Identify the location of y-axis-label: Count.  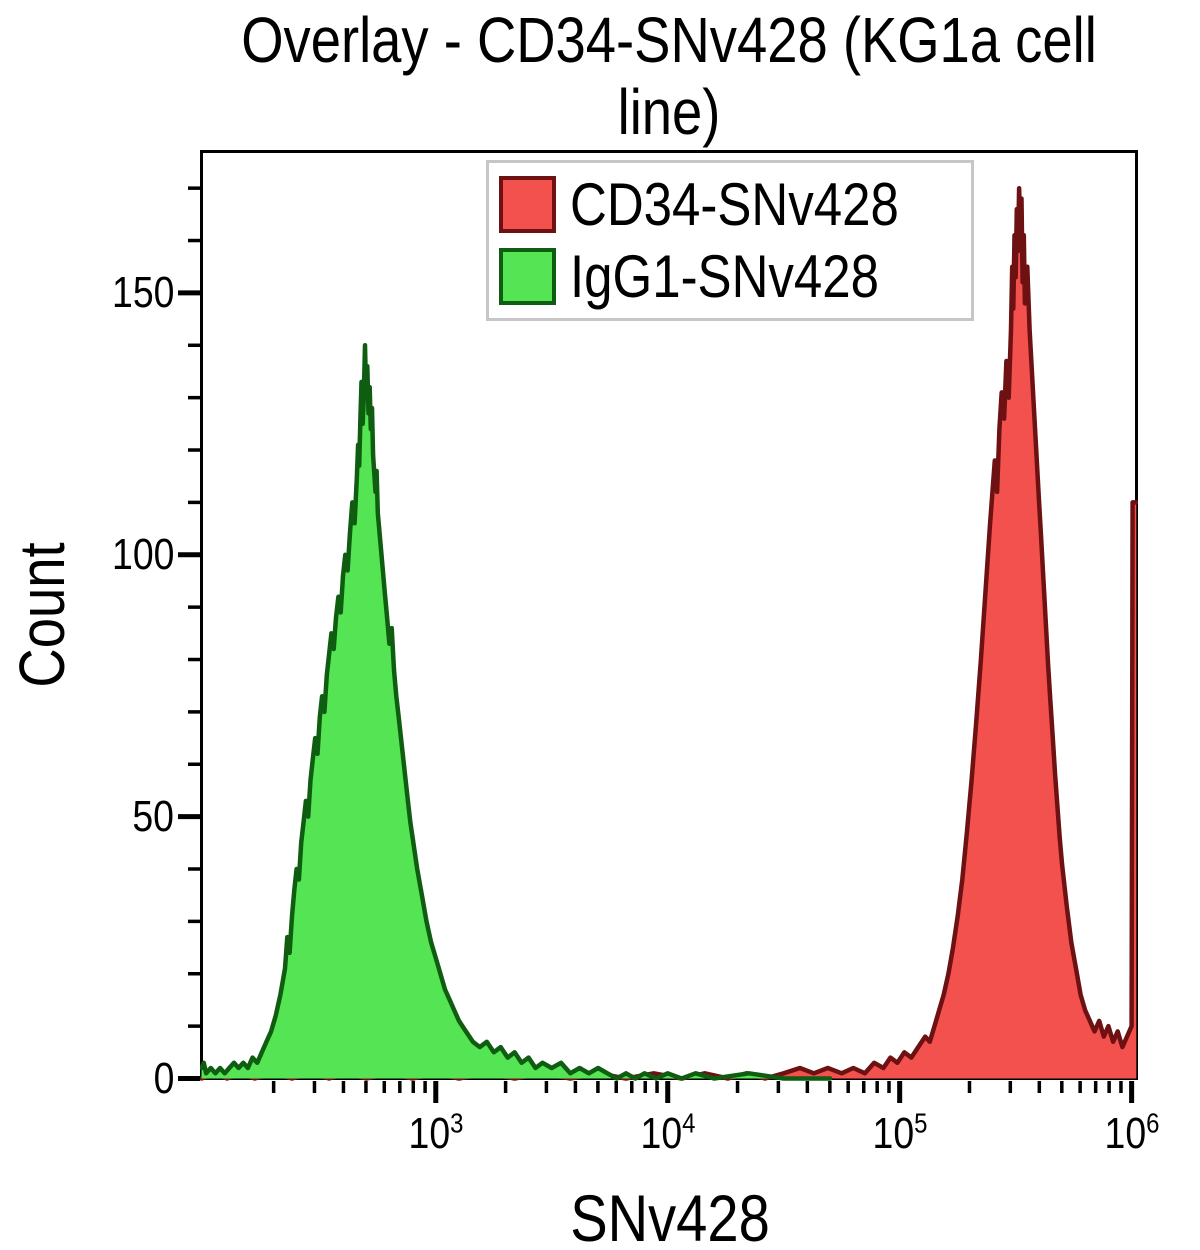
(42, 615).